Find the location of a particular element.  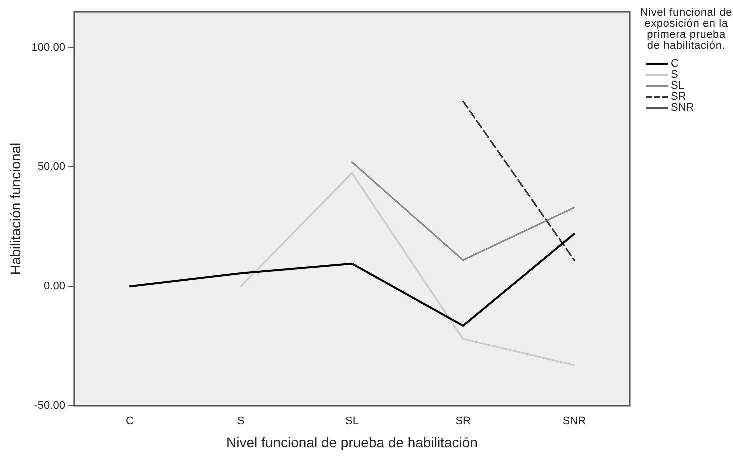

y-axis-title: Habilitación funcional is located at coordinates (15, 209).